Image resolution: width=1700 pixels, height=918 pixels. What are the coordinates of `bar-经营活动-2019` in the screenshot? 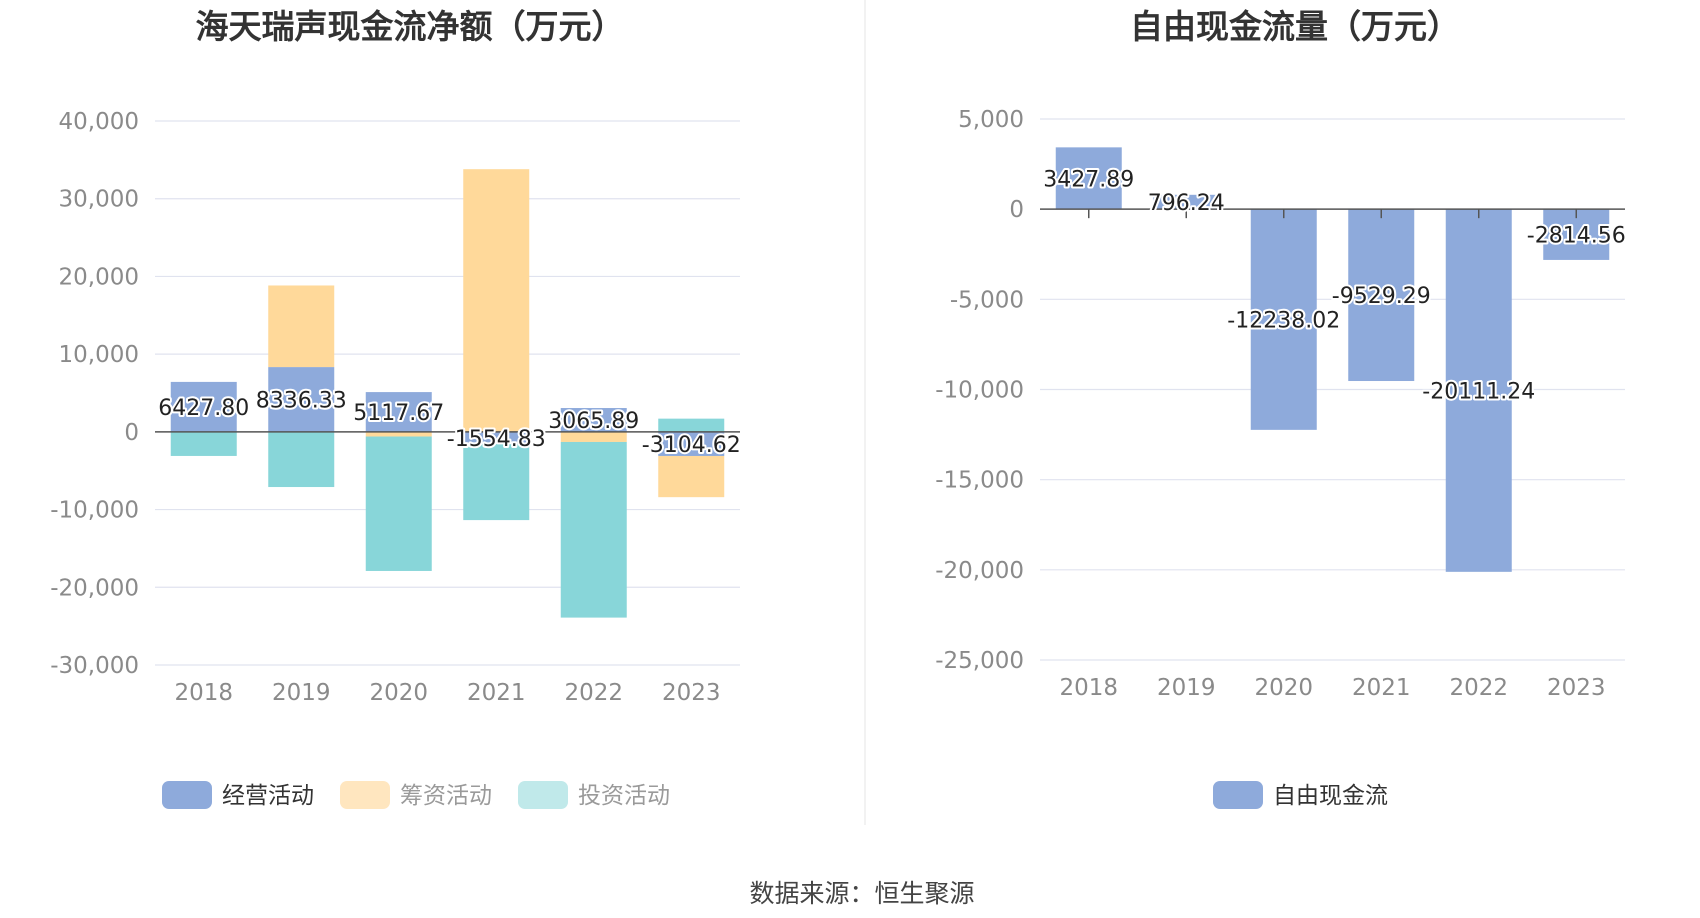 It's located at (301, 399).